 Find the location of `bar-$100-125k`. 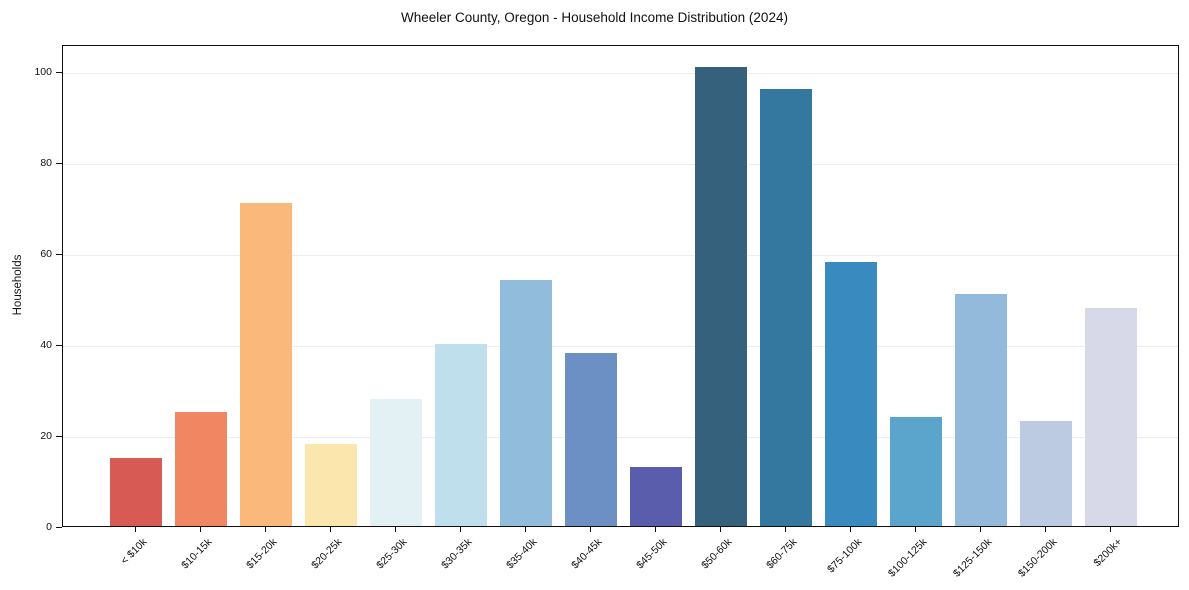

bar-$100-125k is located at coordinates (916, 471).